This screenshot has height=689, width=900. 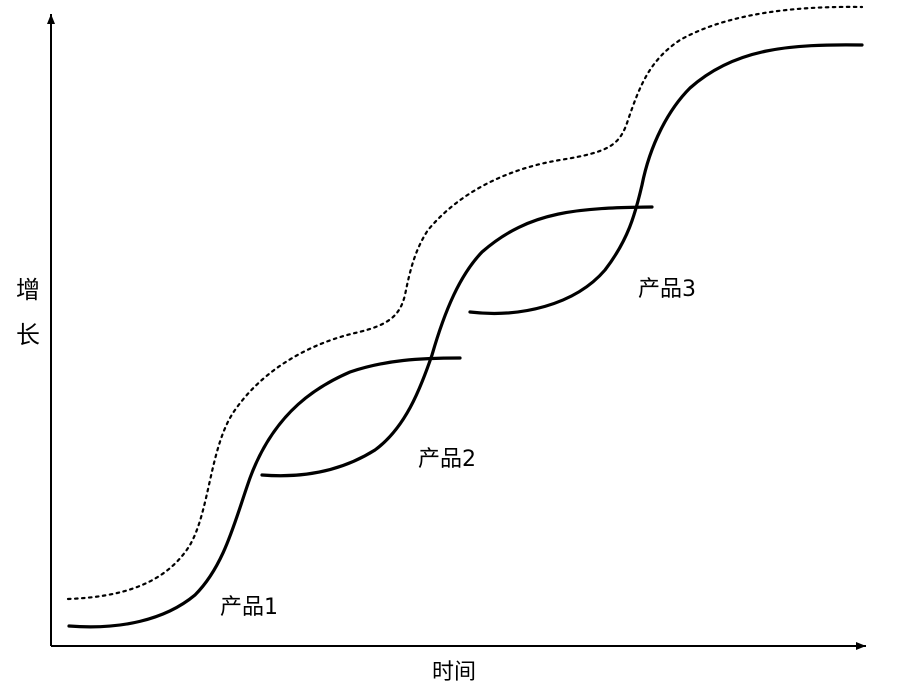 I want to click on label-product-2: 产品2, so click(x=447, y=459).